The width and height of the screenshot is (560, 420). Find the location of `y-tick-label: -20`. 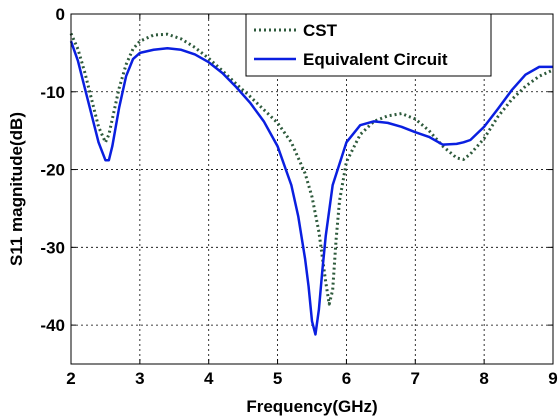

y-tick-label: -20 is located at coordinates (52, 170).